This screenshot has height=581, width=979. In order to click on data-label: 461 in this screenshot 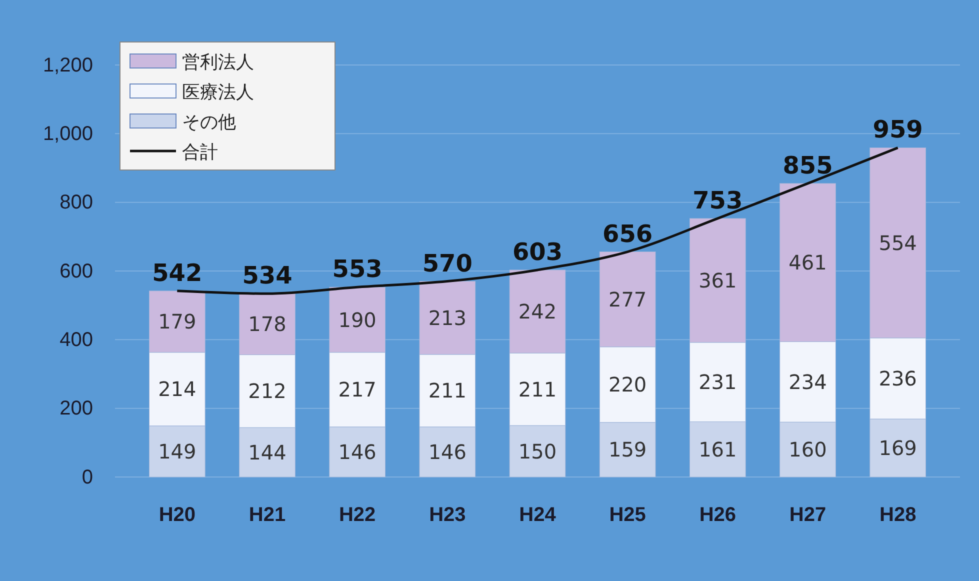, I will do `click(807, 262)`.